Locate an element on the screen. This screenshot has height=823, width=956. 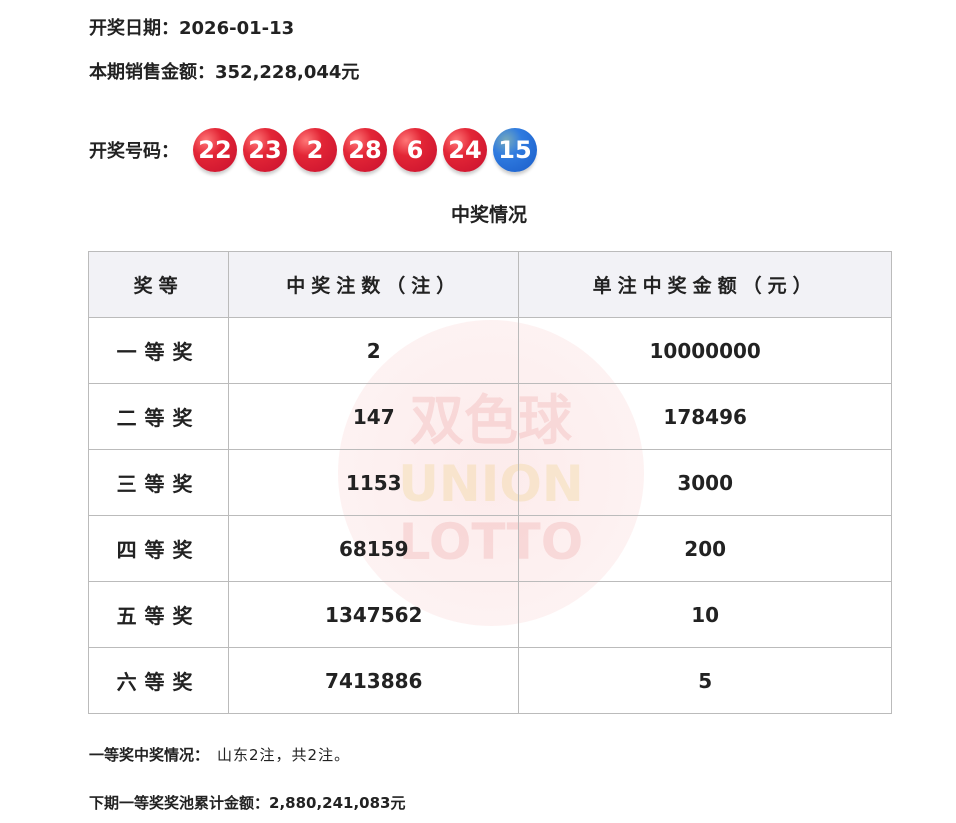
sales-amount: 本期销售金额：352,228,044元 is located at coordinates (224, 71).